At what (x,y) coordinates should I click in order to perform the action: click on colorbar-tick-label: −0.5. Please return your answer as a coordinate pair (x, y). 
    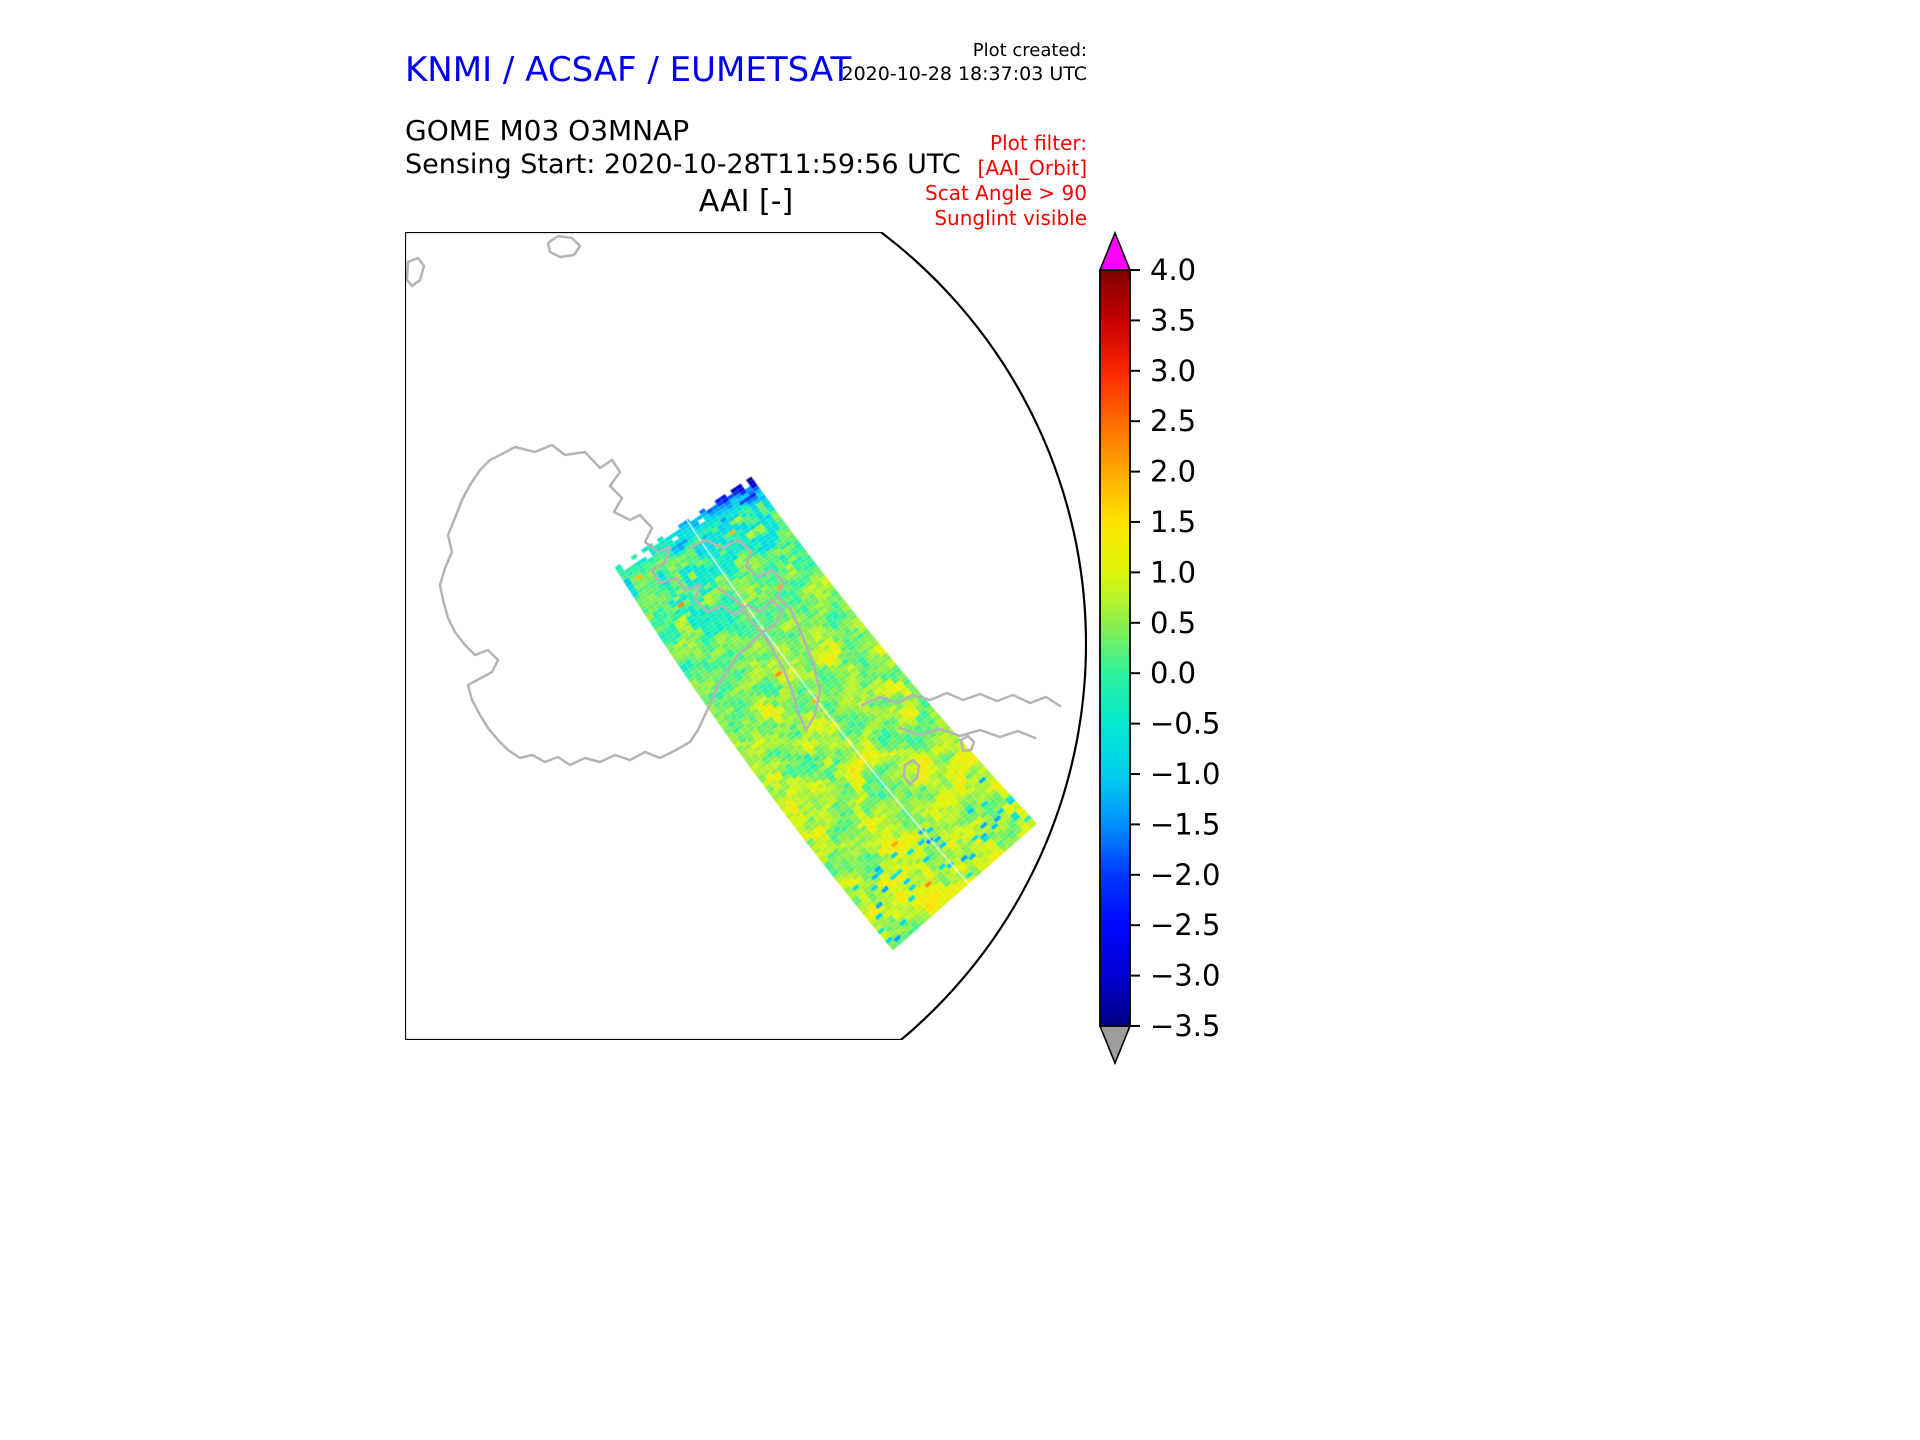
    Looking at the image, I should click on (1185, 724).